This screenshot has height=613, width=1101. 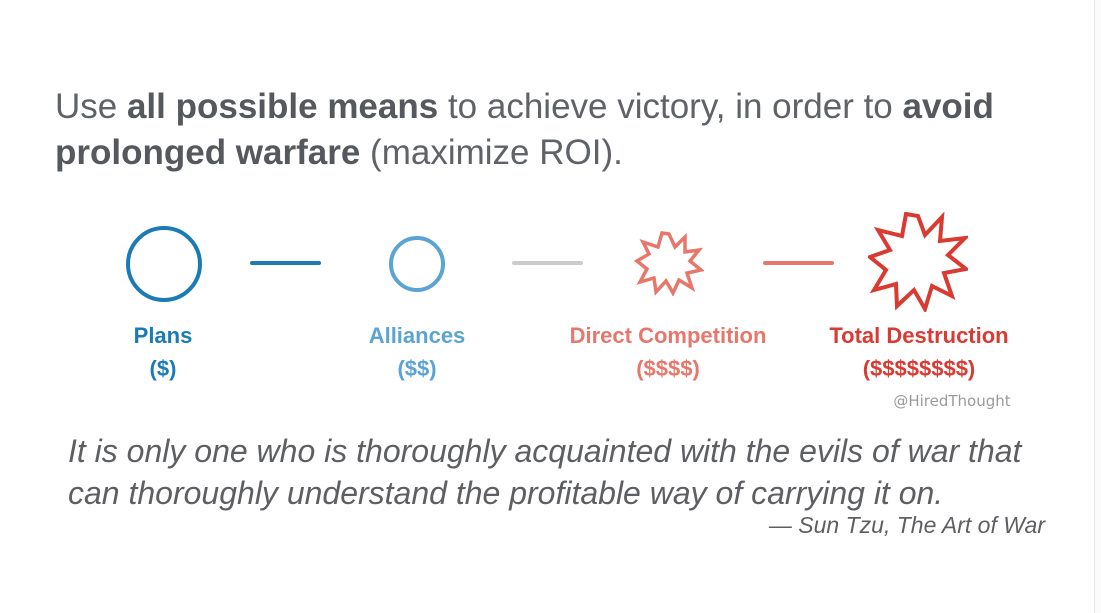 What do you see at coordinates (906, 525) in the screenshot?
I see `quote-attribution: — Sun Tzu, The Art of War` at bounding box center [906, 525].